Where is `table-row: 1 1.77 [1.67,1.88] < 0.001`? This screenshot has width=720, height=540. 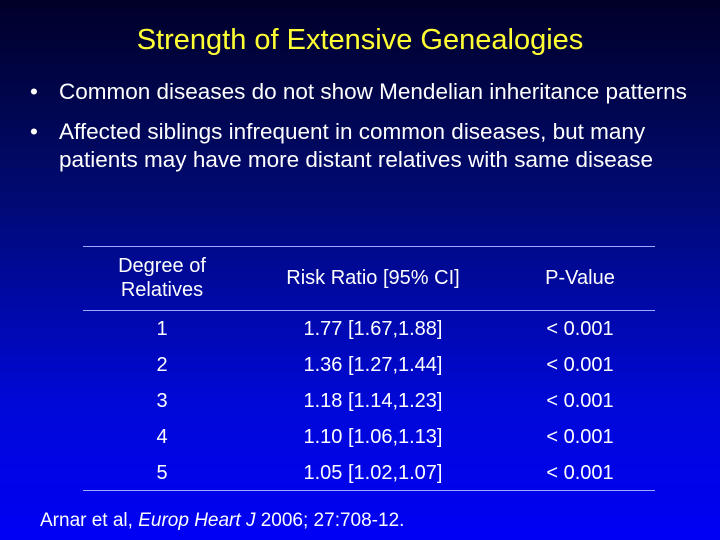
table-row: 1 1.77 [1.67,1.88] < 0.001 is located at coordinates (369, 333).